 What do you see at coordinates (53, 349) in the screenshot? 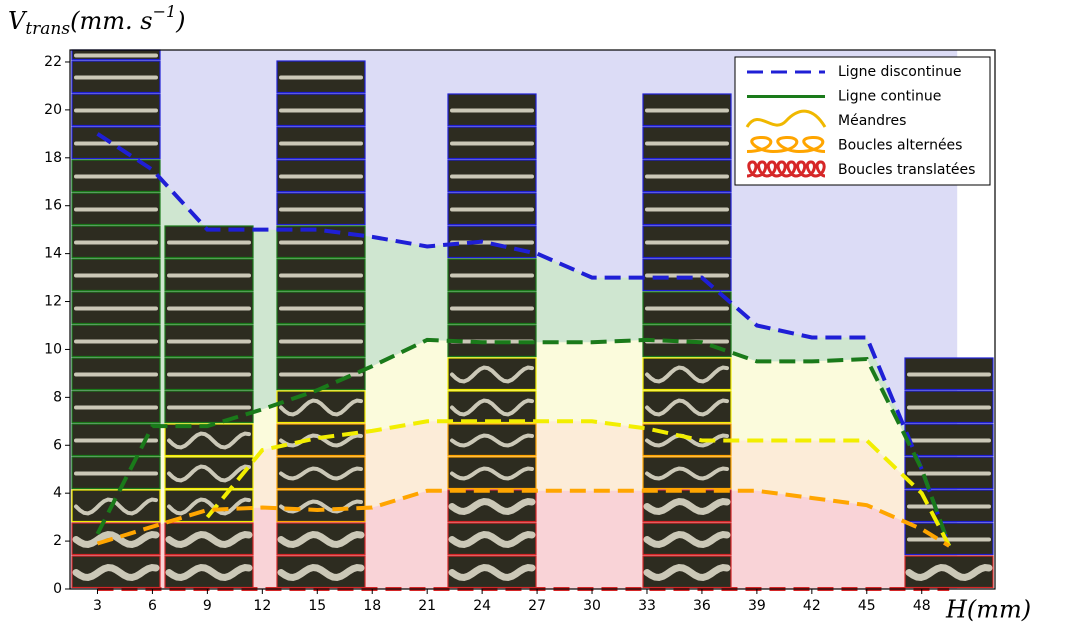
I see `y-tick-label: 10` at bounding box center [53, 349].